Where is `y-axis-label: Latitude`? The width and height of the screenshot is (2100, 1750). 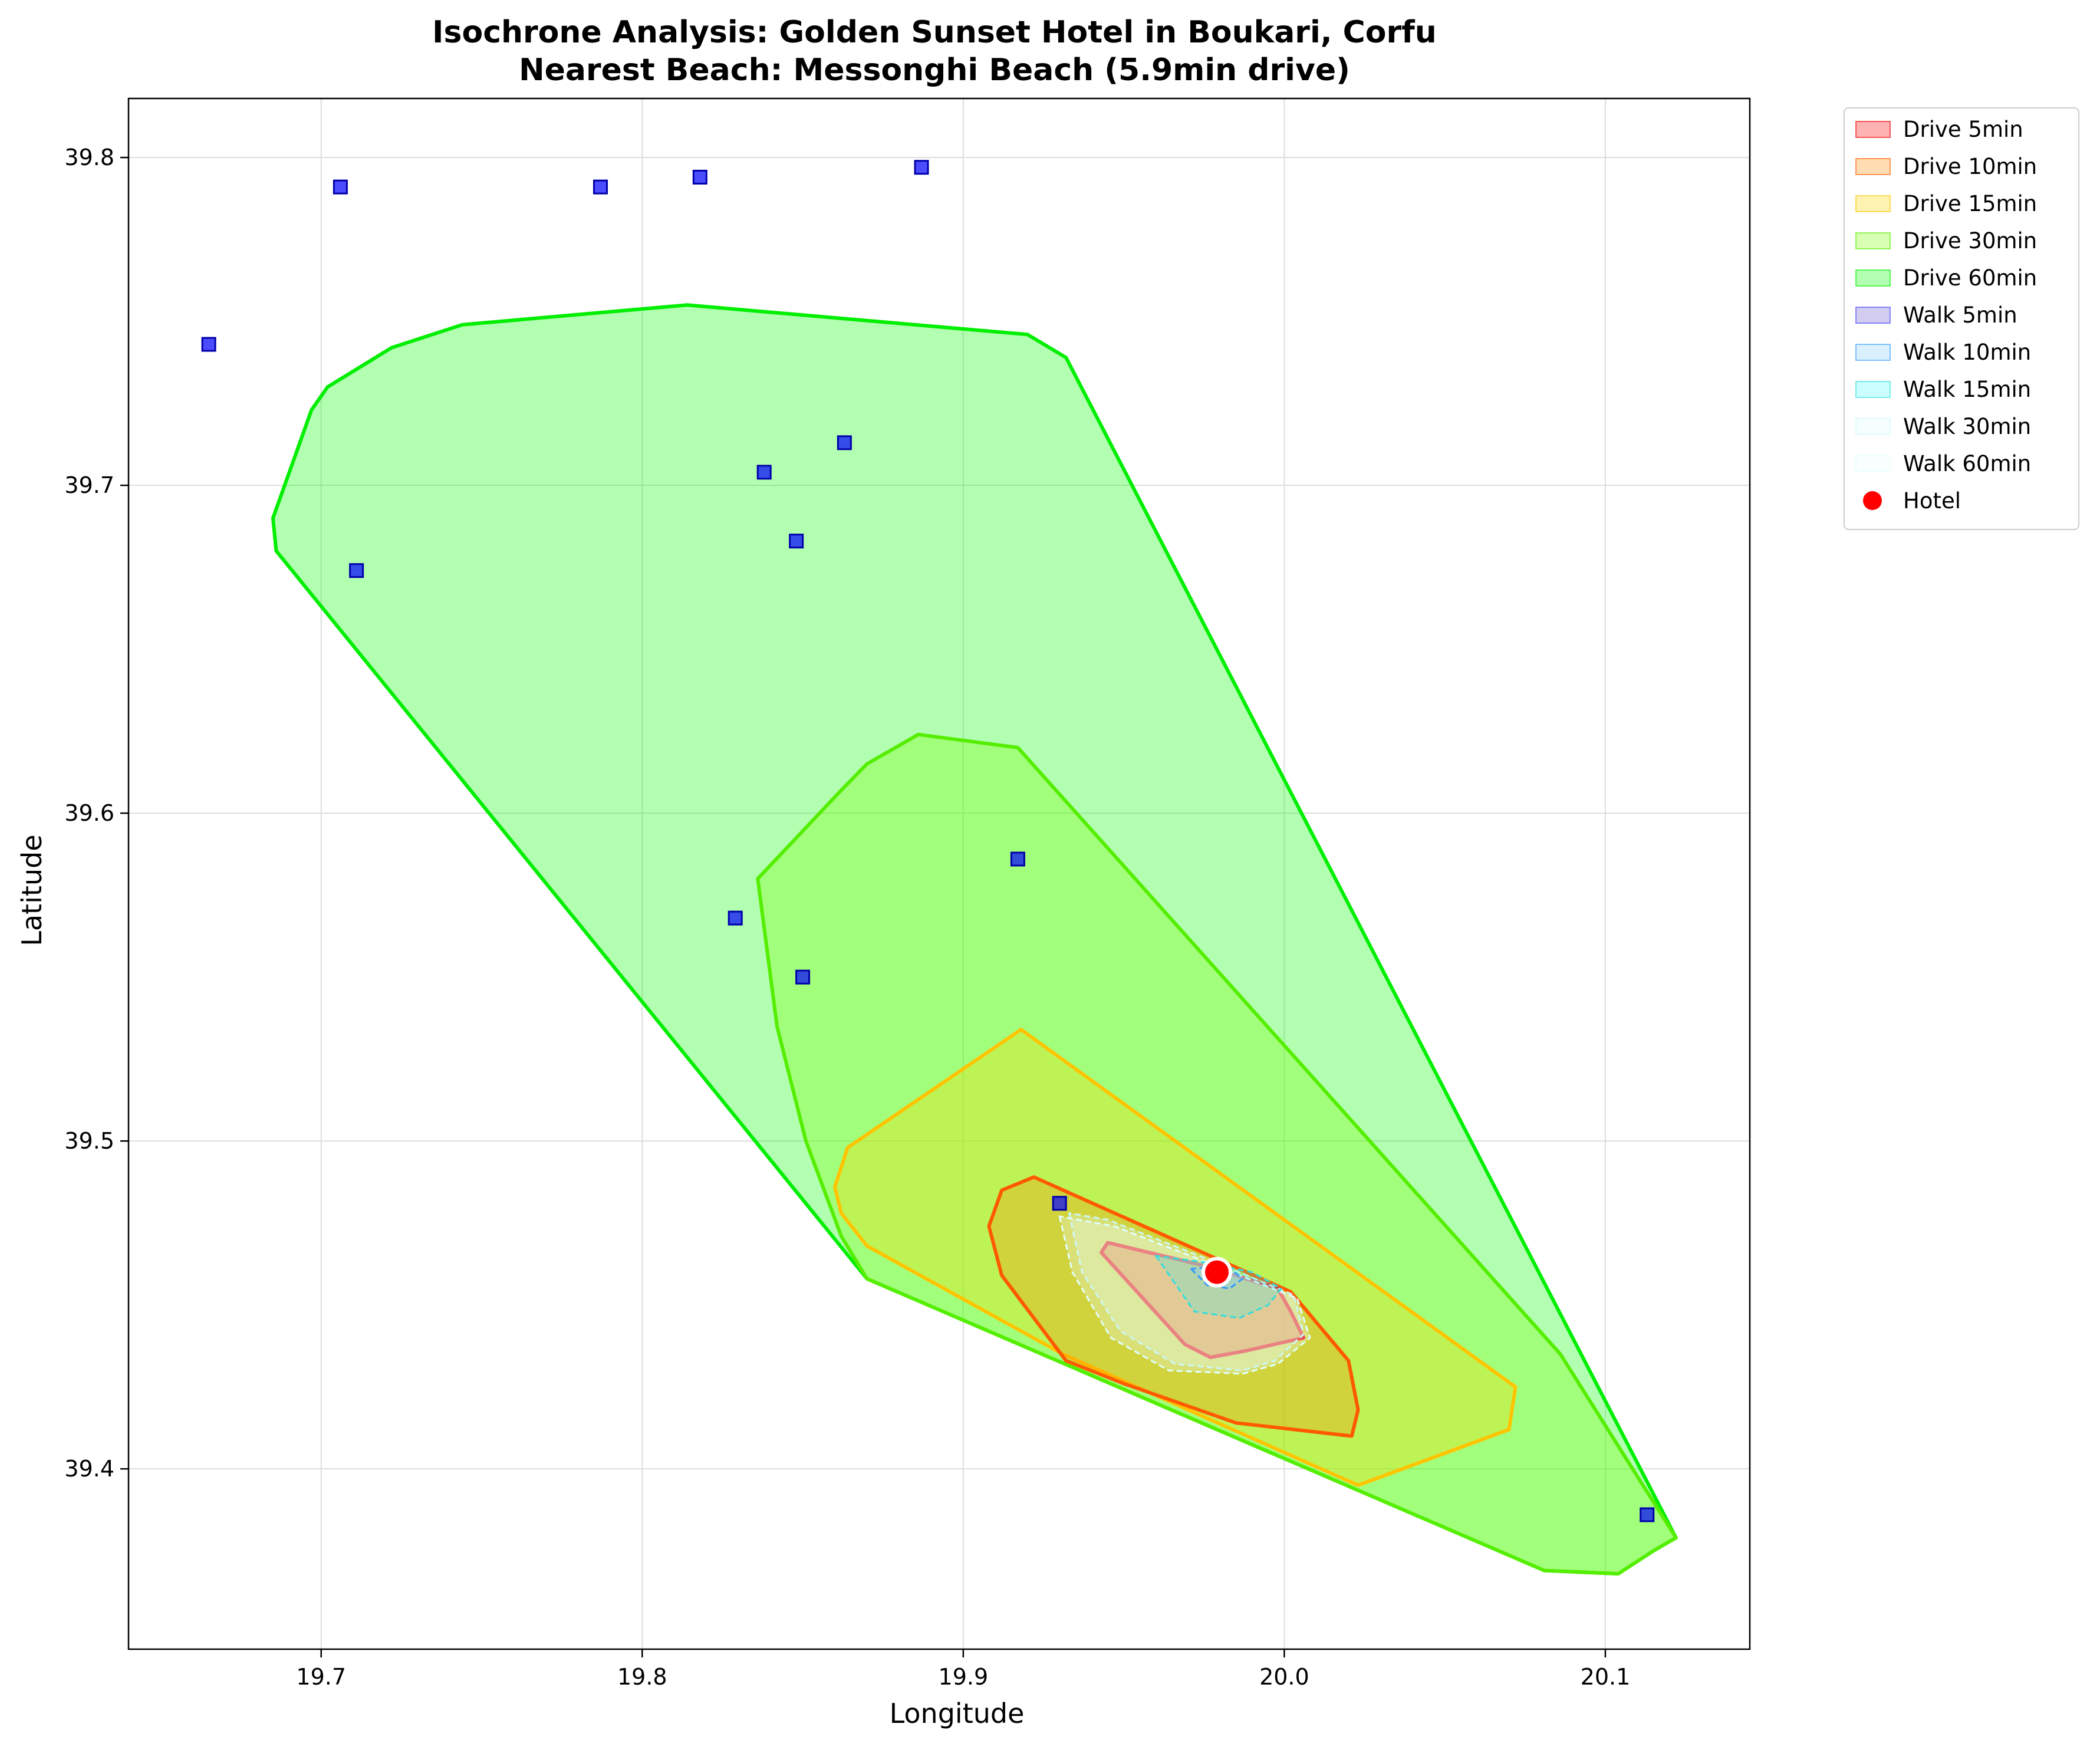 y-axis-label: Latitude is located at coordinates (32, 890).